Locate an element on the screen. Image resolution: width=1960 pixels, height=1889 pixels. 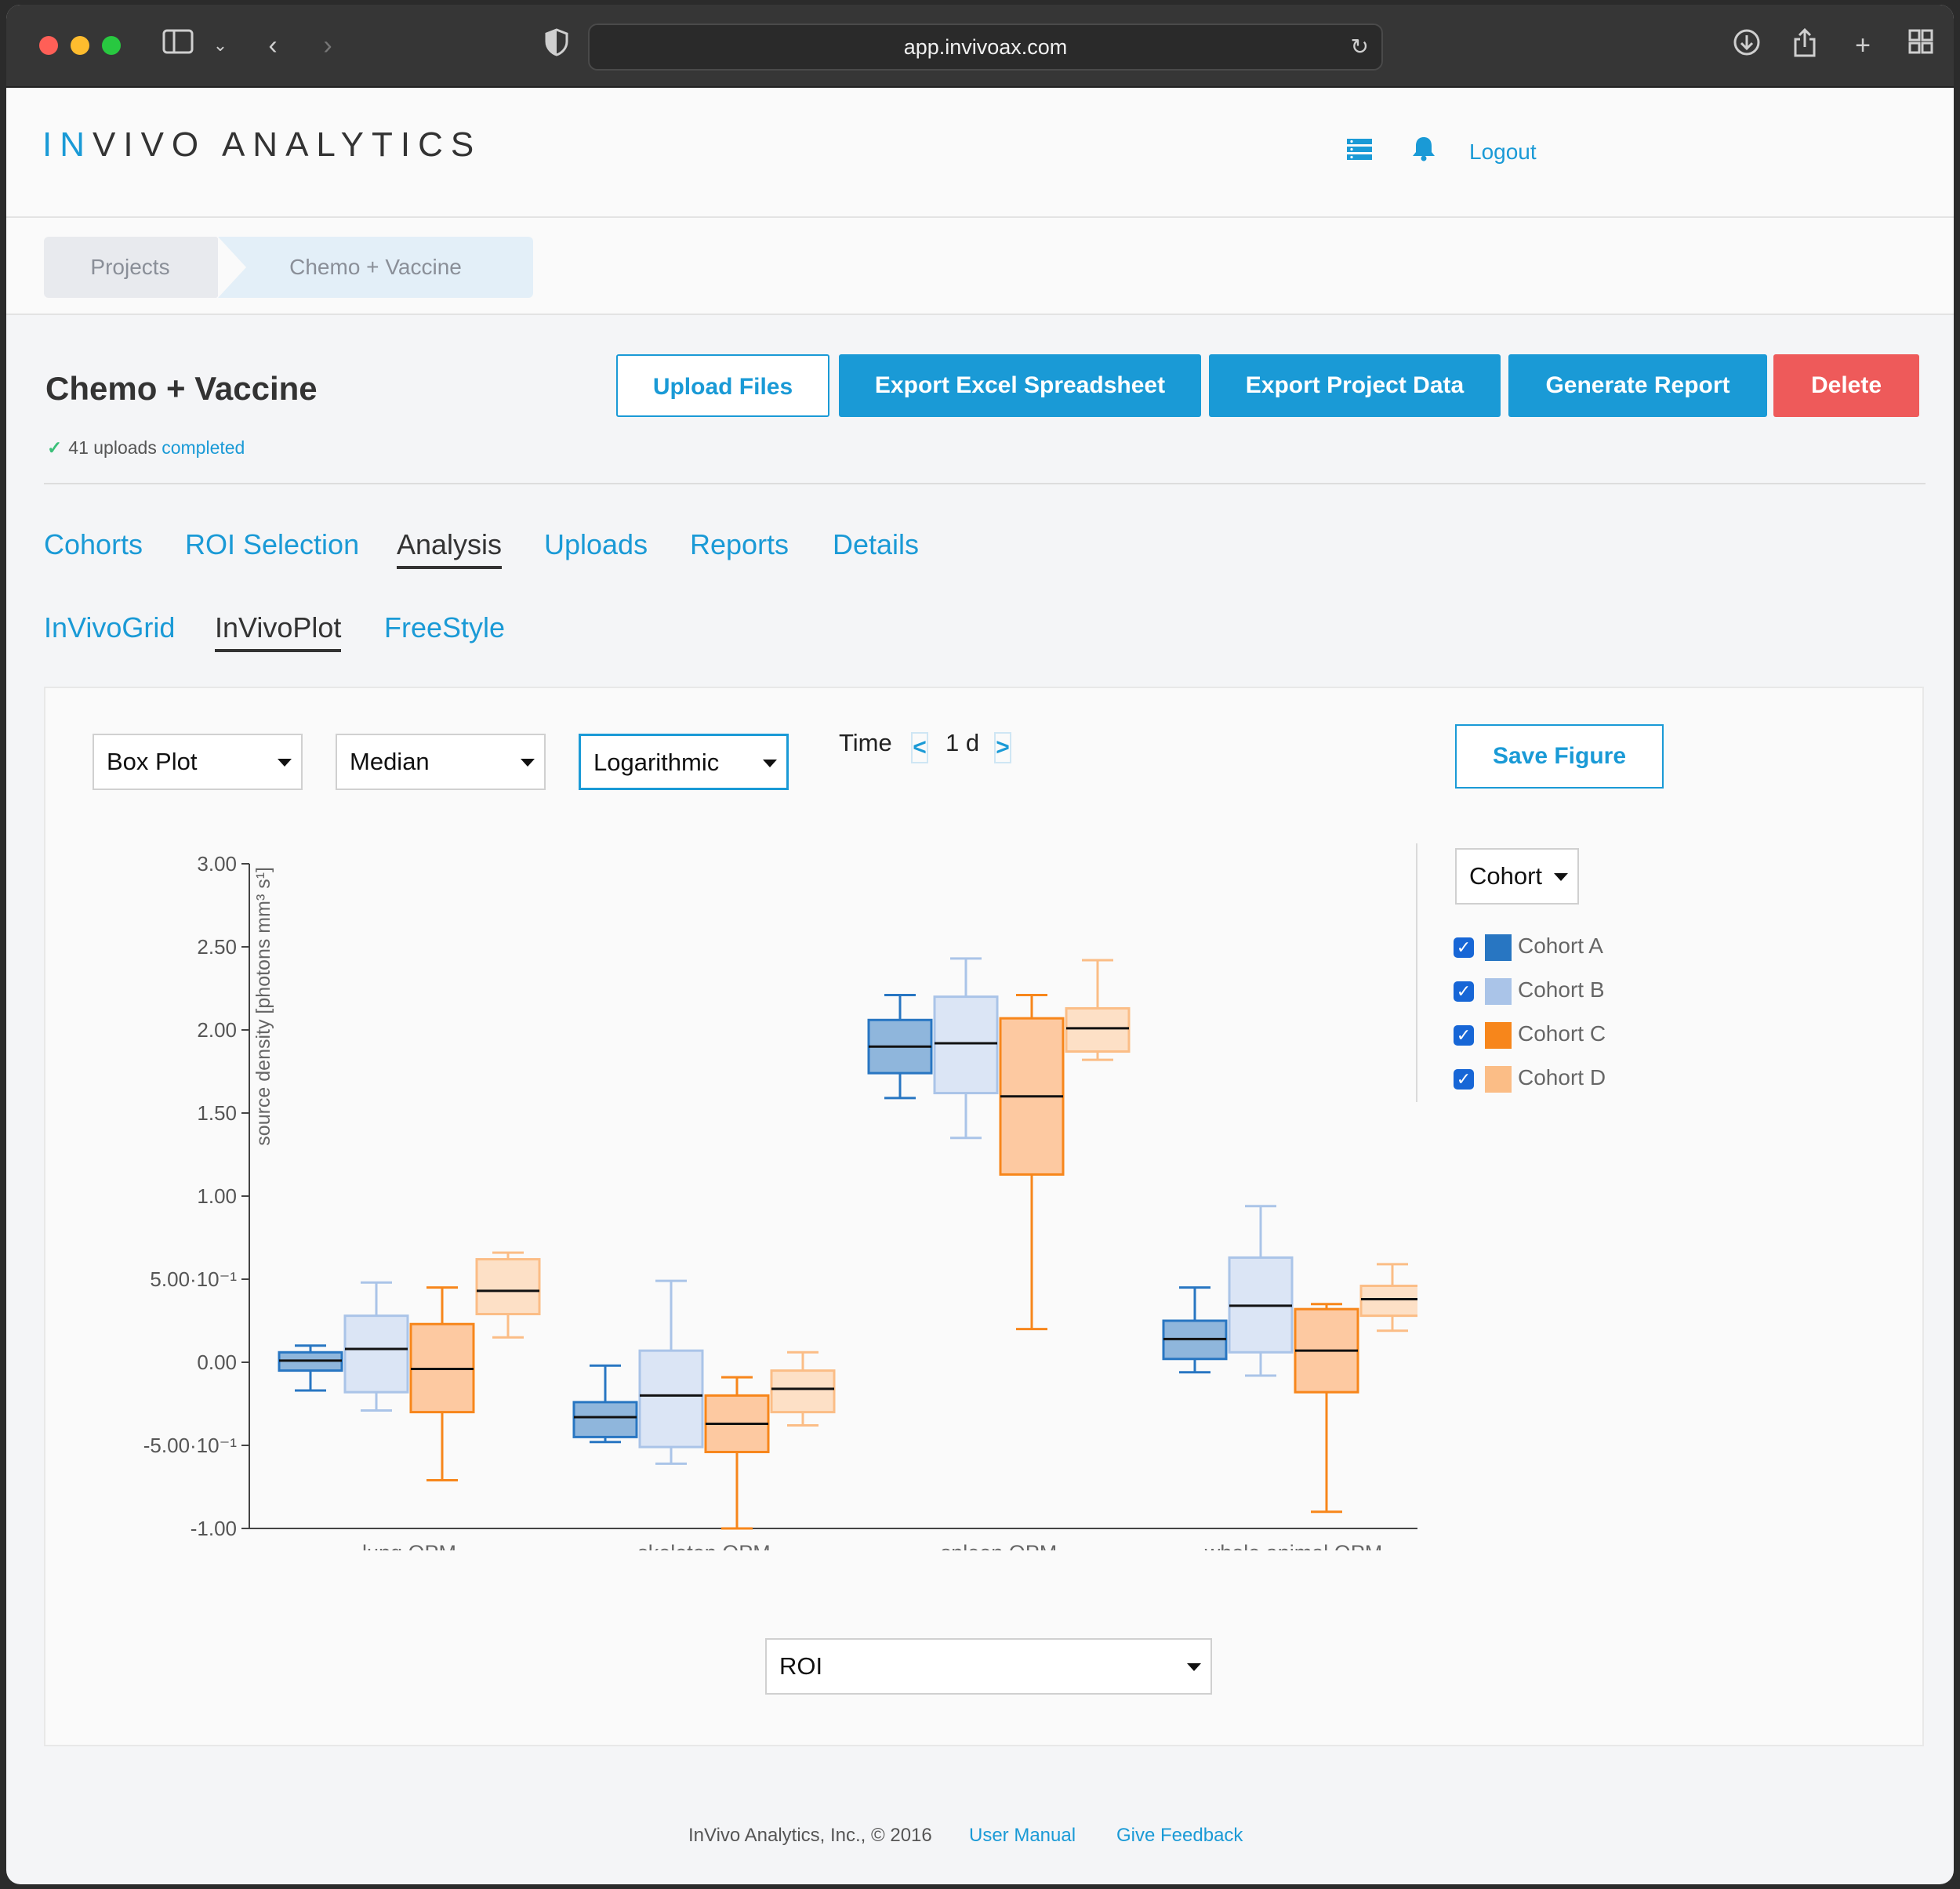
delete-button: Delete is located at coordinates (1846, 385).